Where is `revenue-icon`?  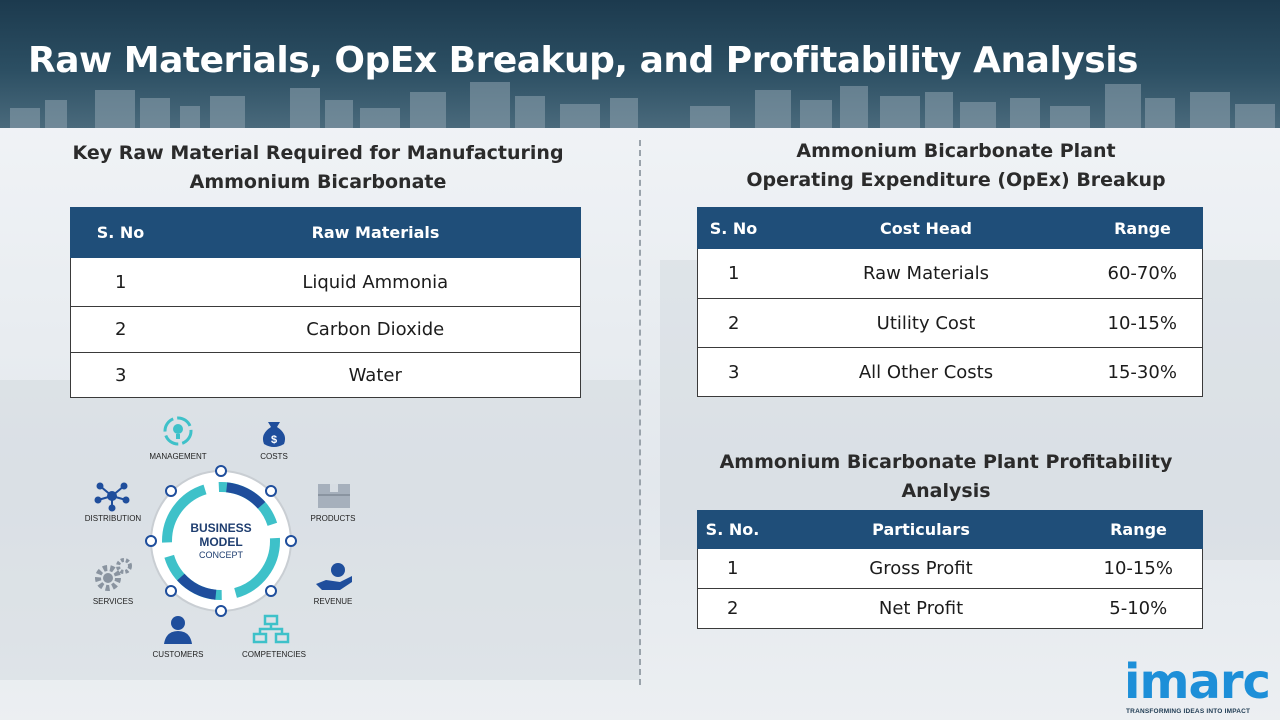
revenue-icon is located at coordinates (334, 576).